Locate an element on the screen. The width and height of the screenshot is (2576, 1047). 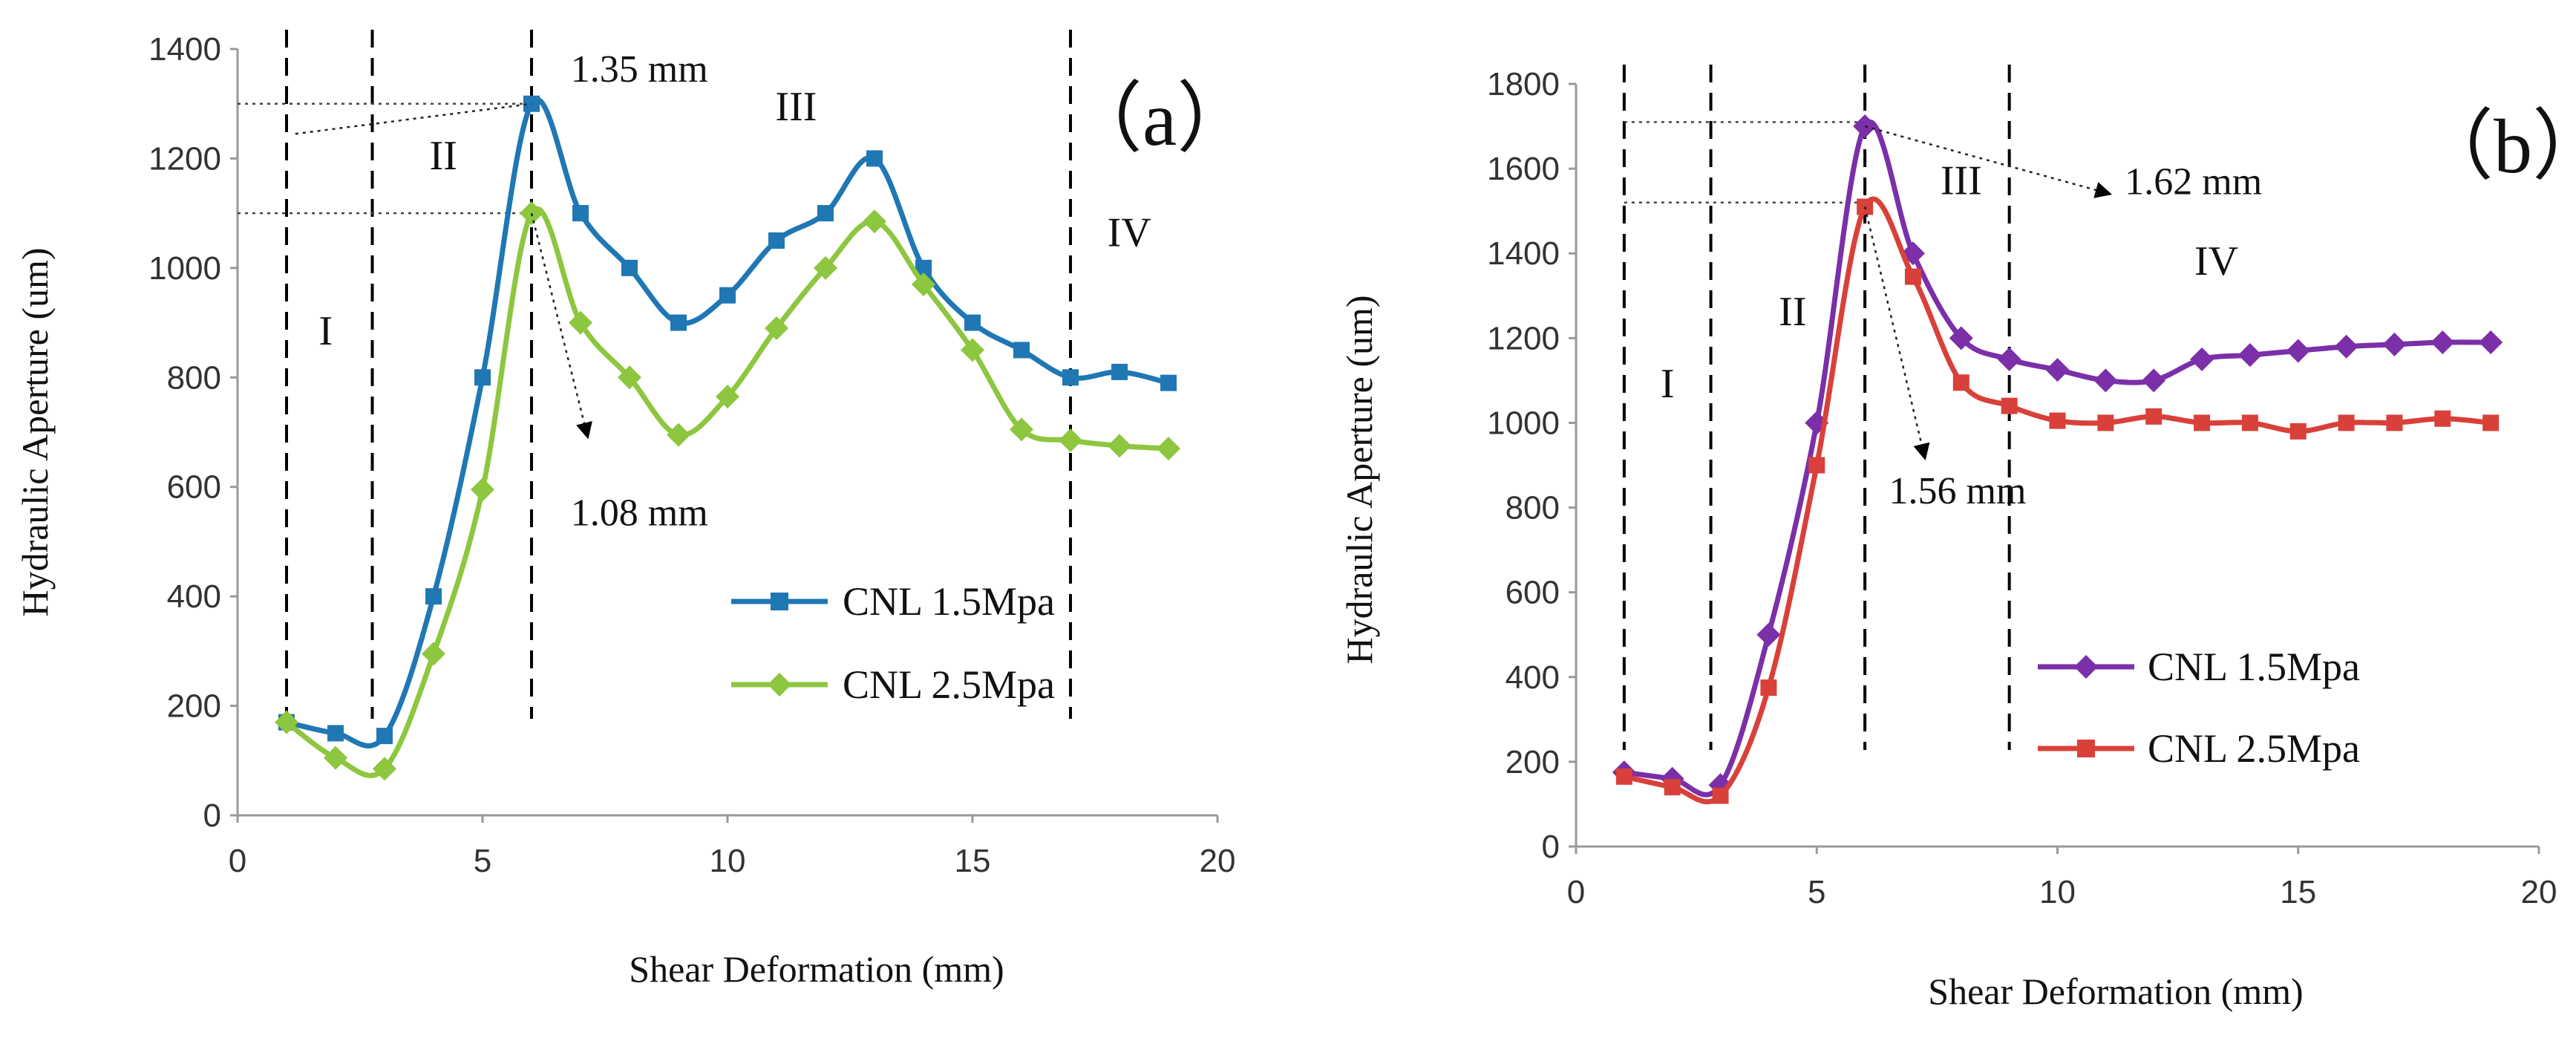
x-axis-title: Shear Deformation (mm) is located at coordinates (816, 969).